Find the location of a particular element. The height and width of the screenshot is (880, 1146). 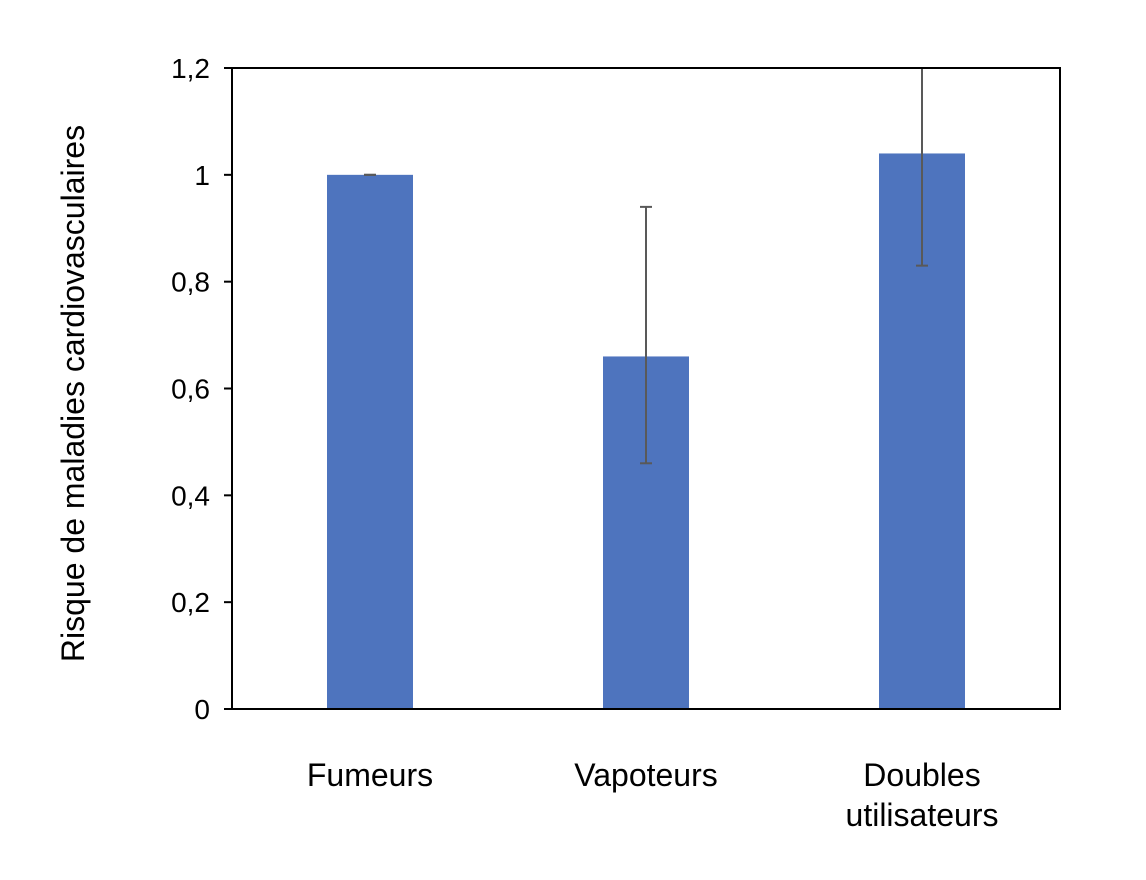

y-tick-label: 0,4 is located at coordinates (190, 495).